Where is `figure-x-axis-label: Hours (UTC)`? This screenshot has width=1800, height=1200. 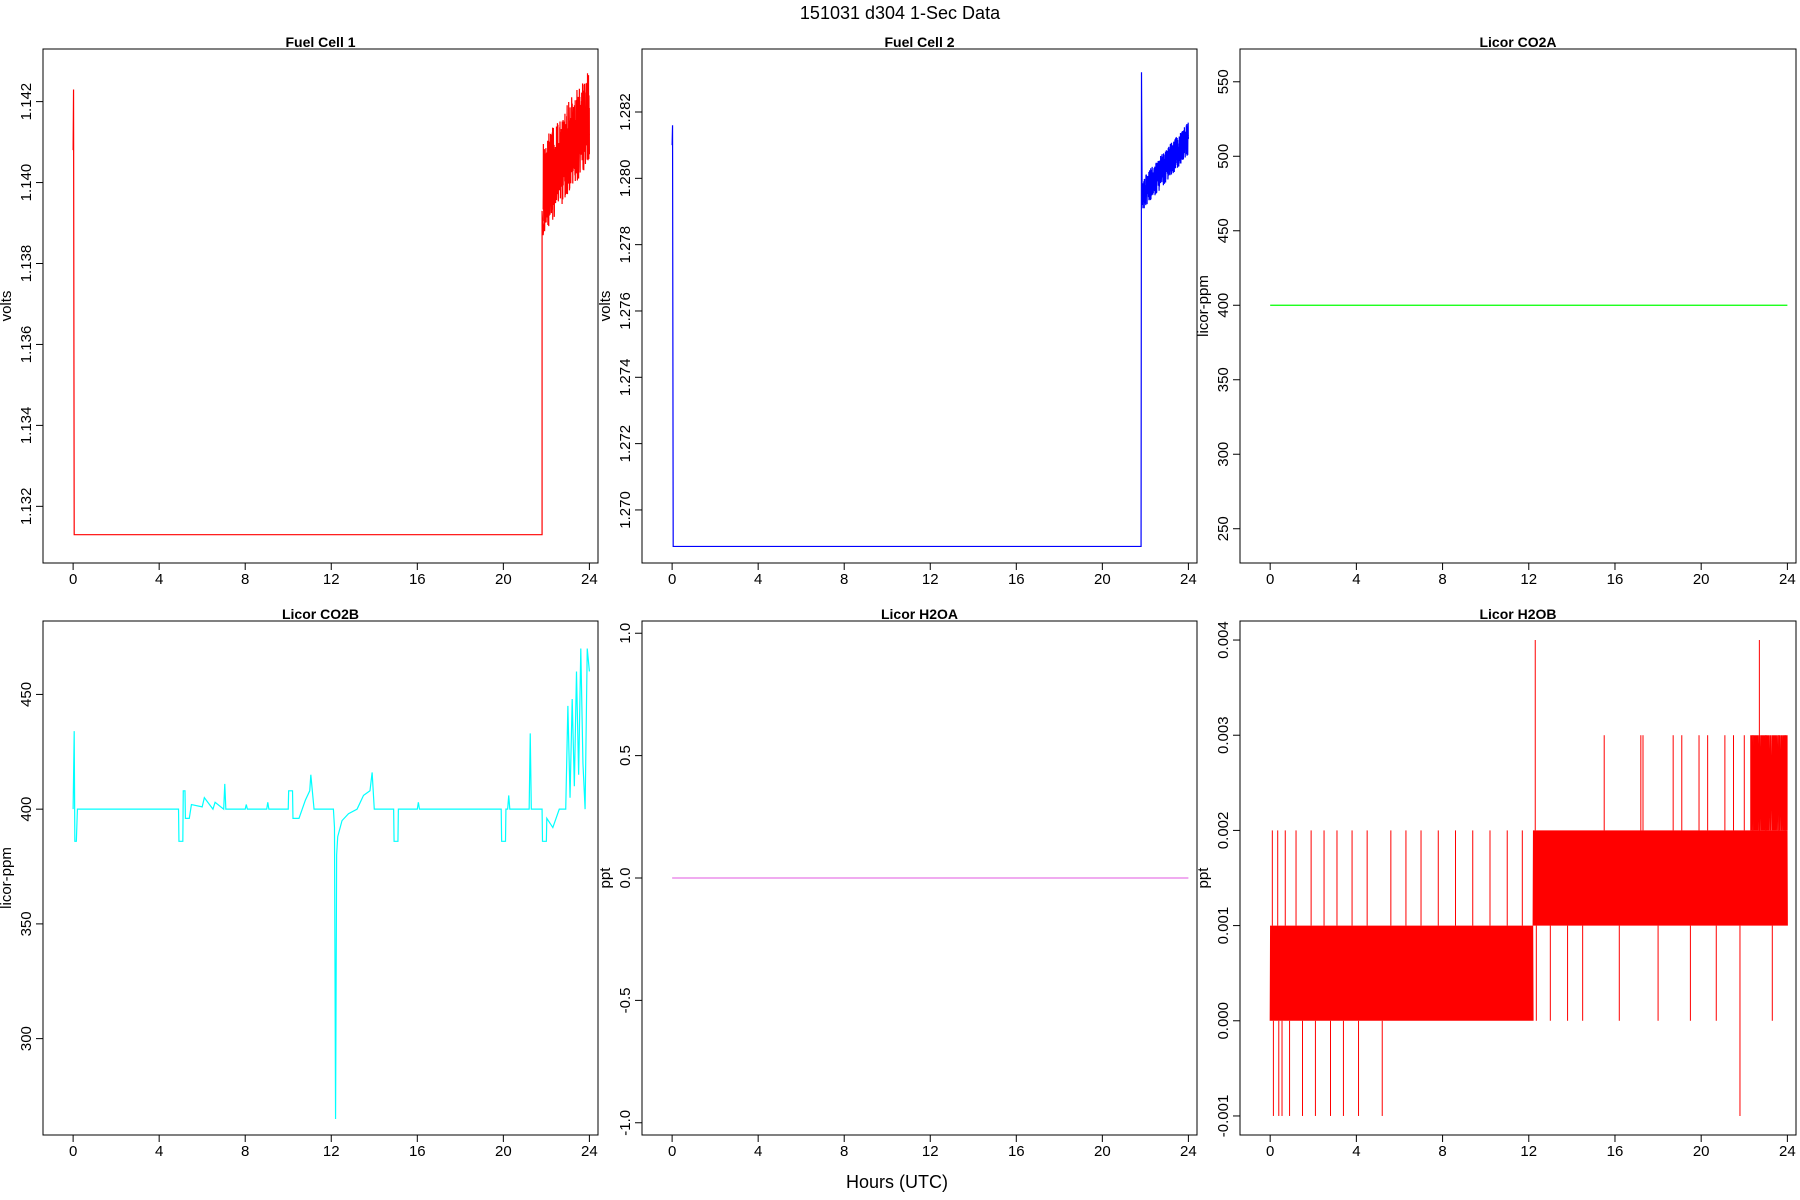
figure-x-axis-label: Hours (UTC) is located at coordinates (897, 1182).